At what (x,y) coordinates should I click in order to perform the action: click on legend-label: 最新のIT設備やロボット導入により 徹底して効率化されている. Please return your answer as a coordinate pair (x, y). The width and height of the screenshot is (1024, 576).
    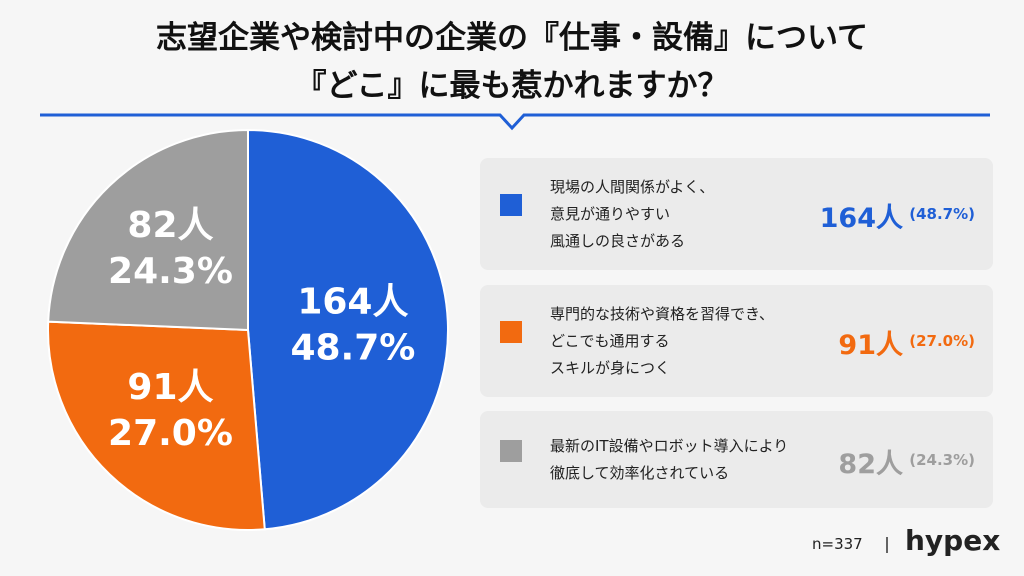
    Looking at the image, I should click on (669, 459).